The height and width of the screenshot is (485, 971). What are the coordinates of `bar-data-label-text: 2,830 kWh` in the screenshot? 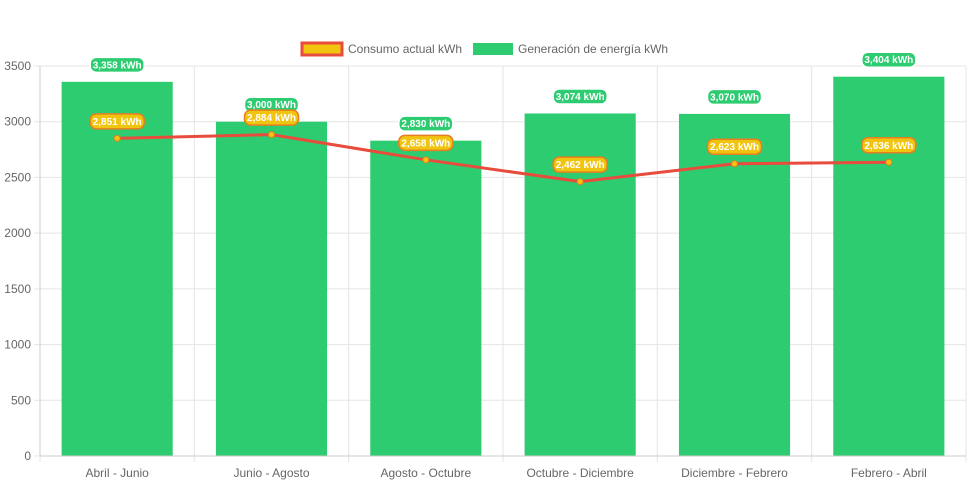 It's located at (425, 124).